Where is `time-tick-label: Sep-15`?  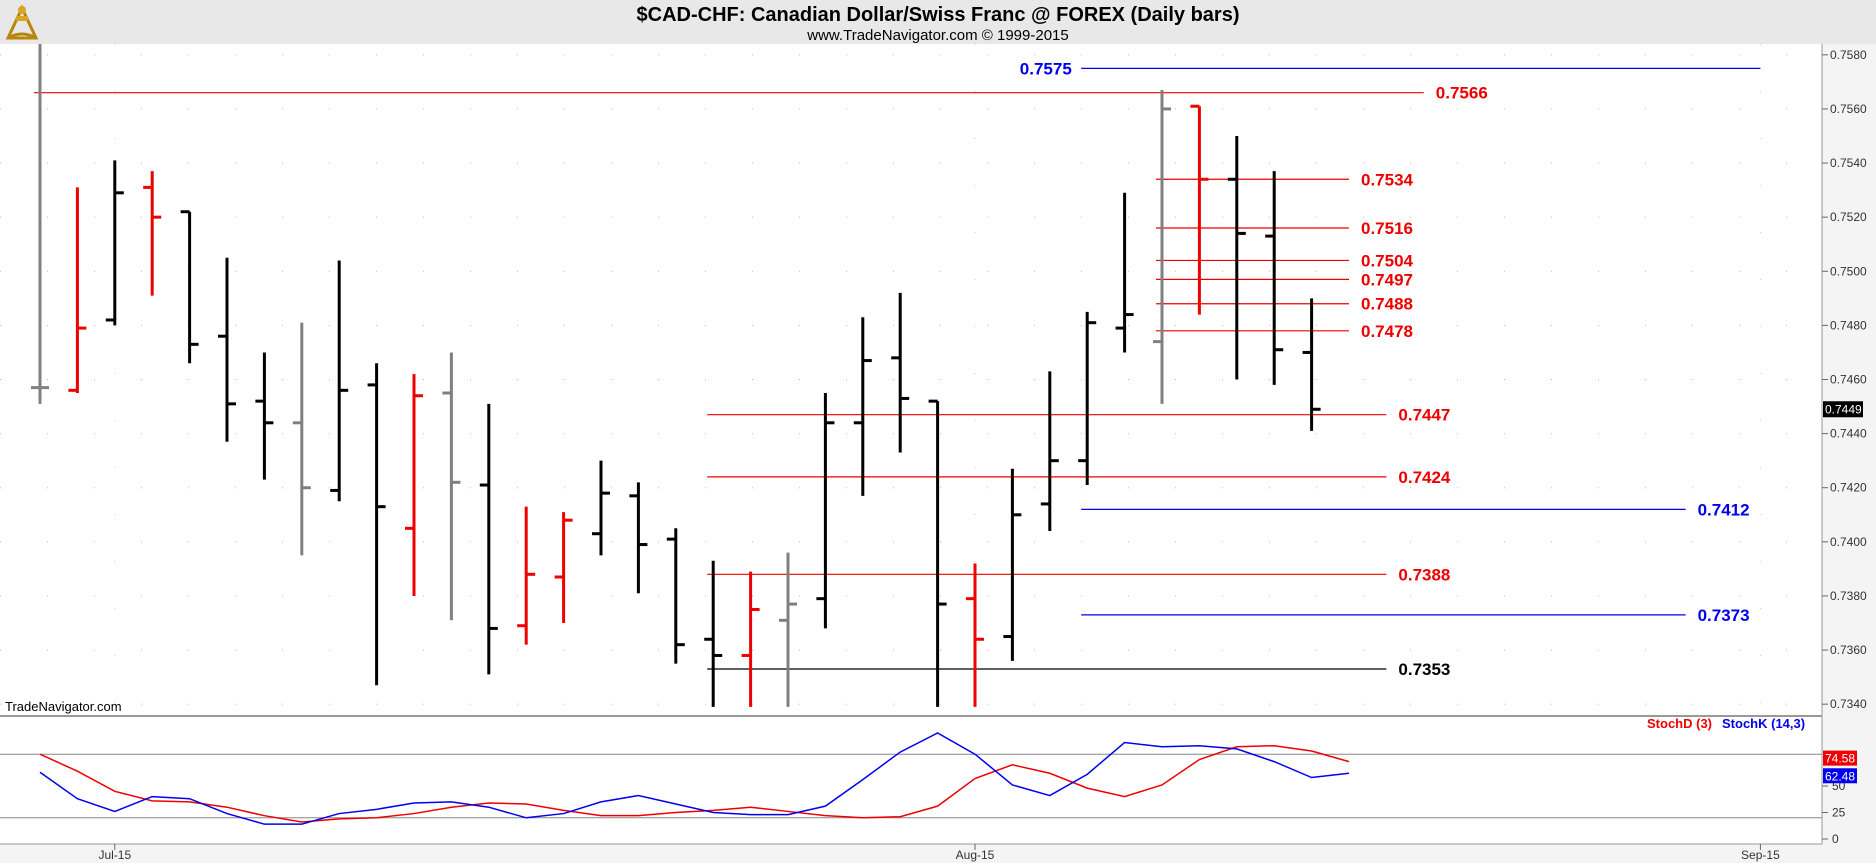
time-tick-label: Sep-15 is located at coordinates (1760, 855).